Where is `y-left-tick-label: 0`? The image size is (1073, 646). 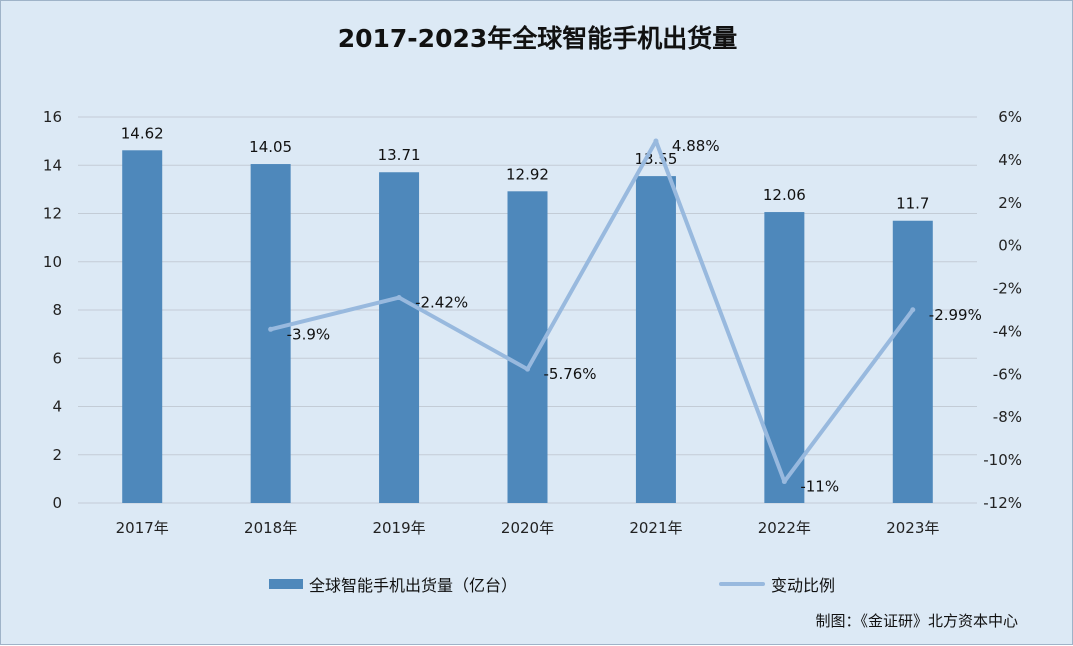 y-left-tick-label: 0 is located at coordinates (57, 503).